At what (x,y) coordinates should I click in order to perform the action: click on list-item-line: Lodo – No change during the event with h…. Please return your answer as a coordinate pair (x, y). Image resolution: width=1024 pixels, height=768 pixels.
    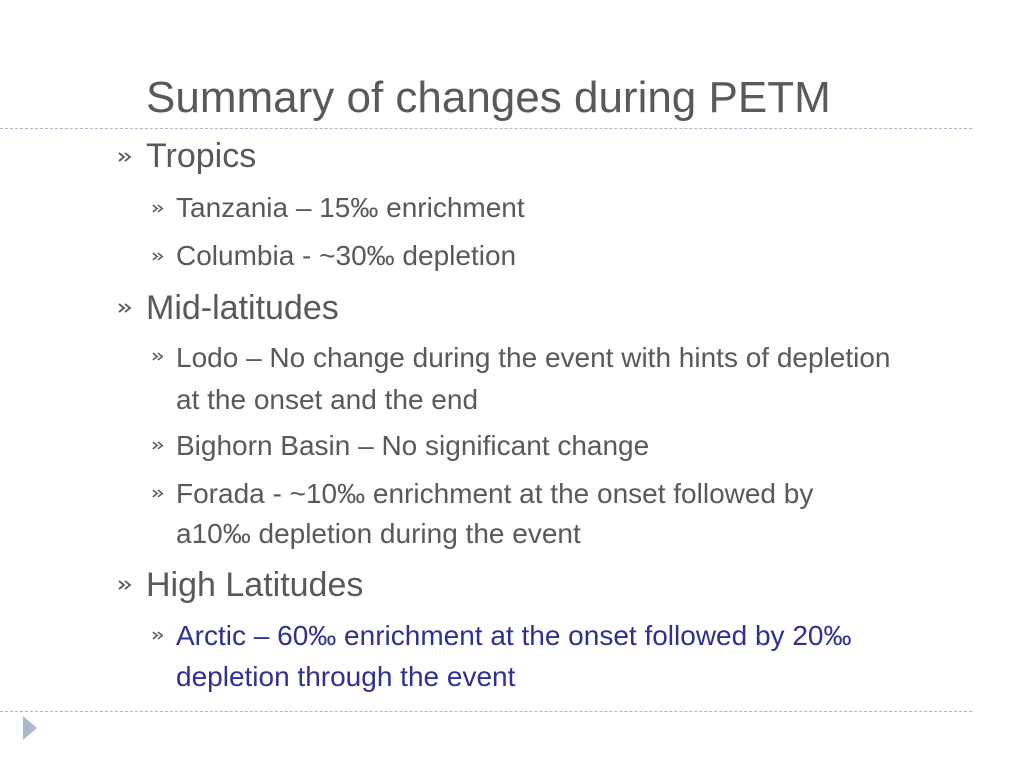
    Looking at the image, I should click on (533, 357).